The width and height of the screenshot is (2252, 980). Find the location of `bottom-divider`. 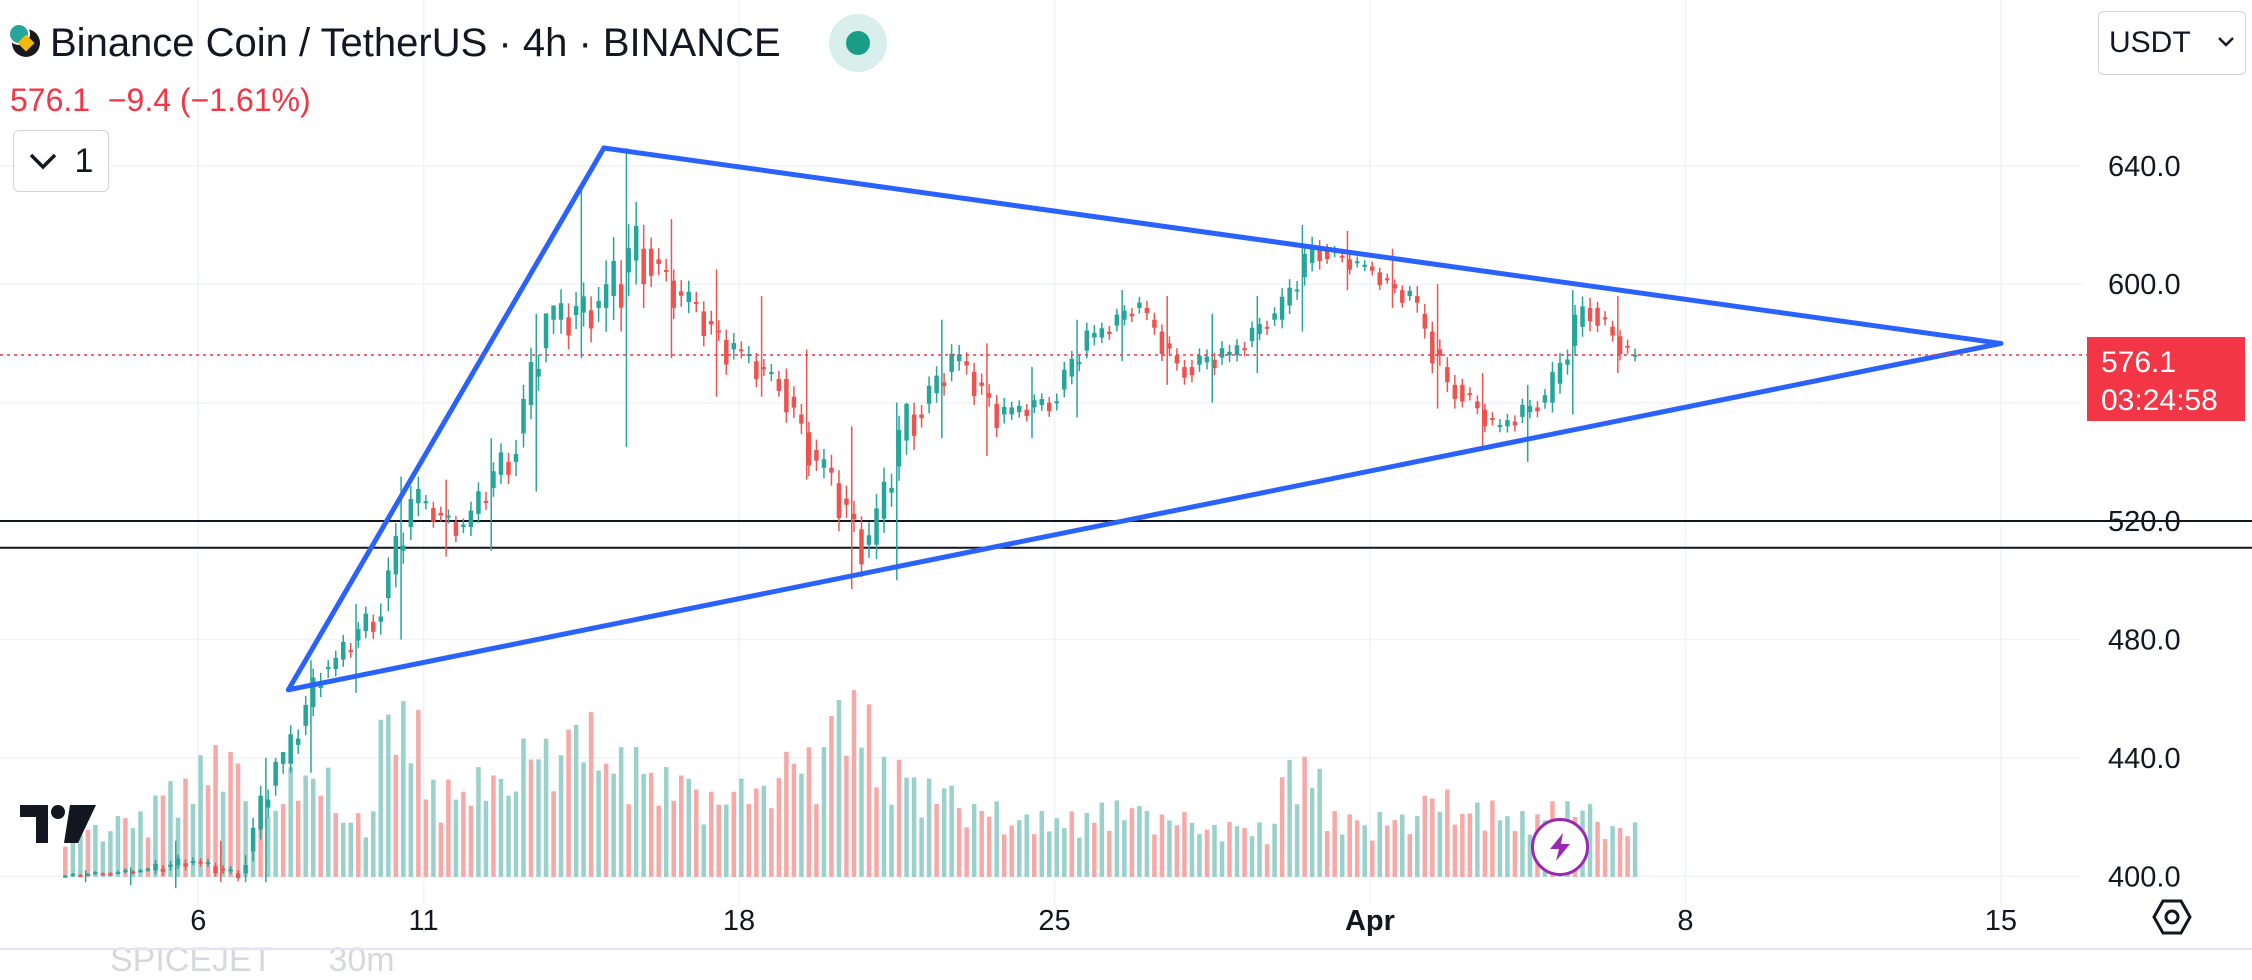

bottom-divider is located at coordinates (1126, 949).